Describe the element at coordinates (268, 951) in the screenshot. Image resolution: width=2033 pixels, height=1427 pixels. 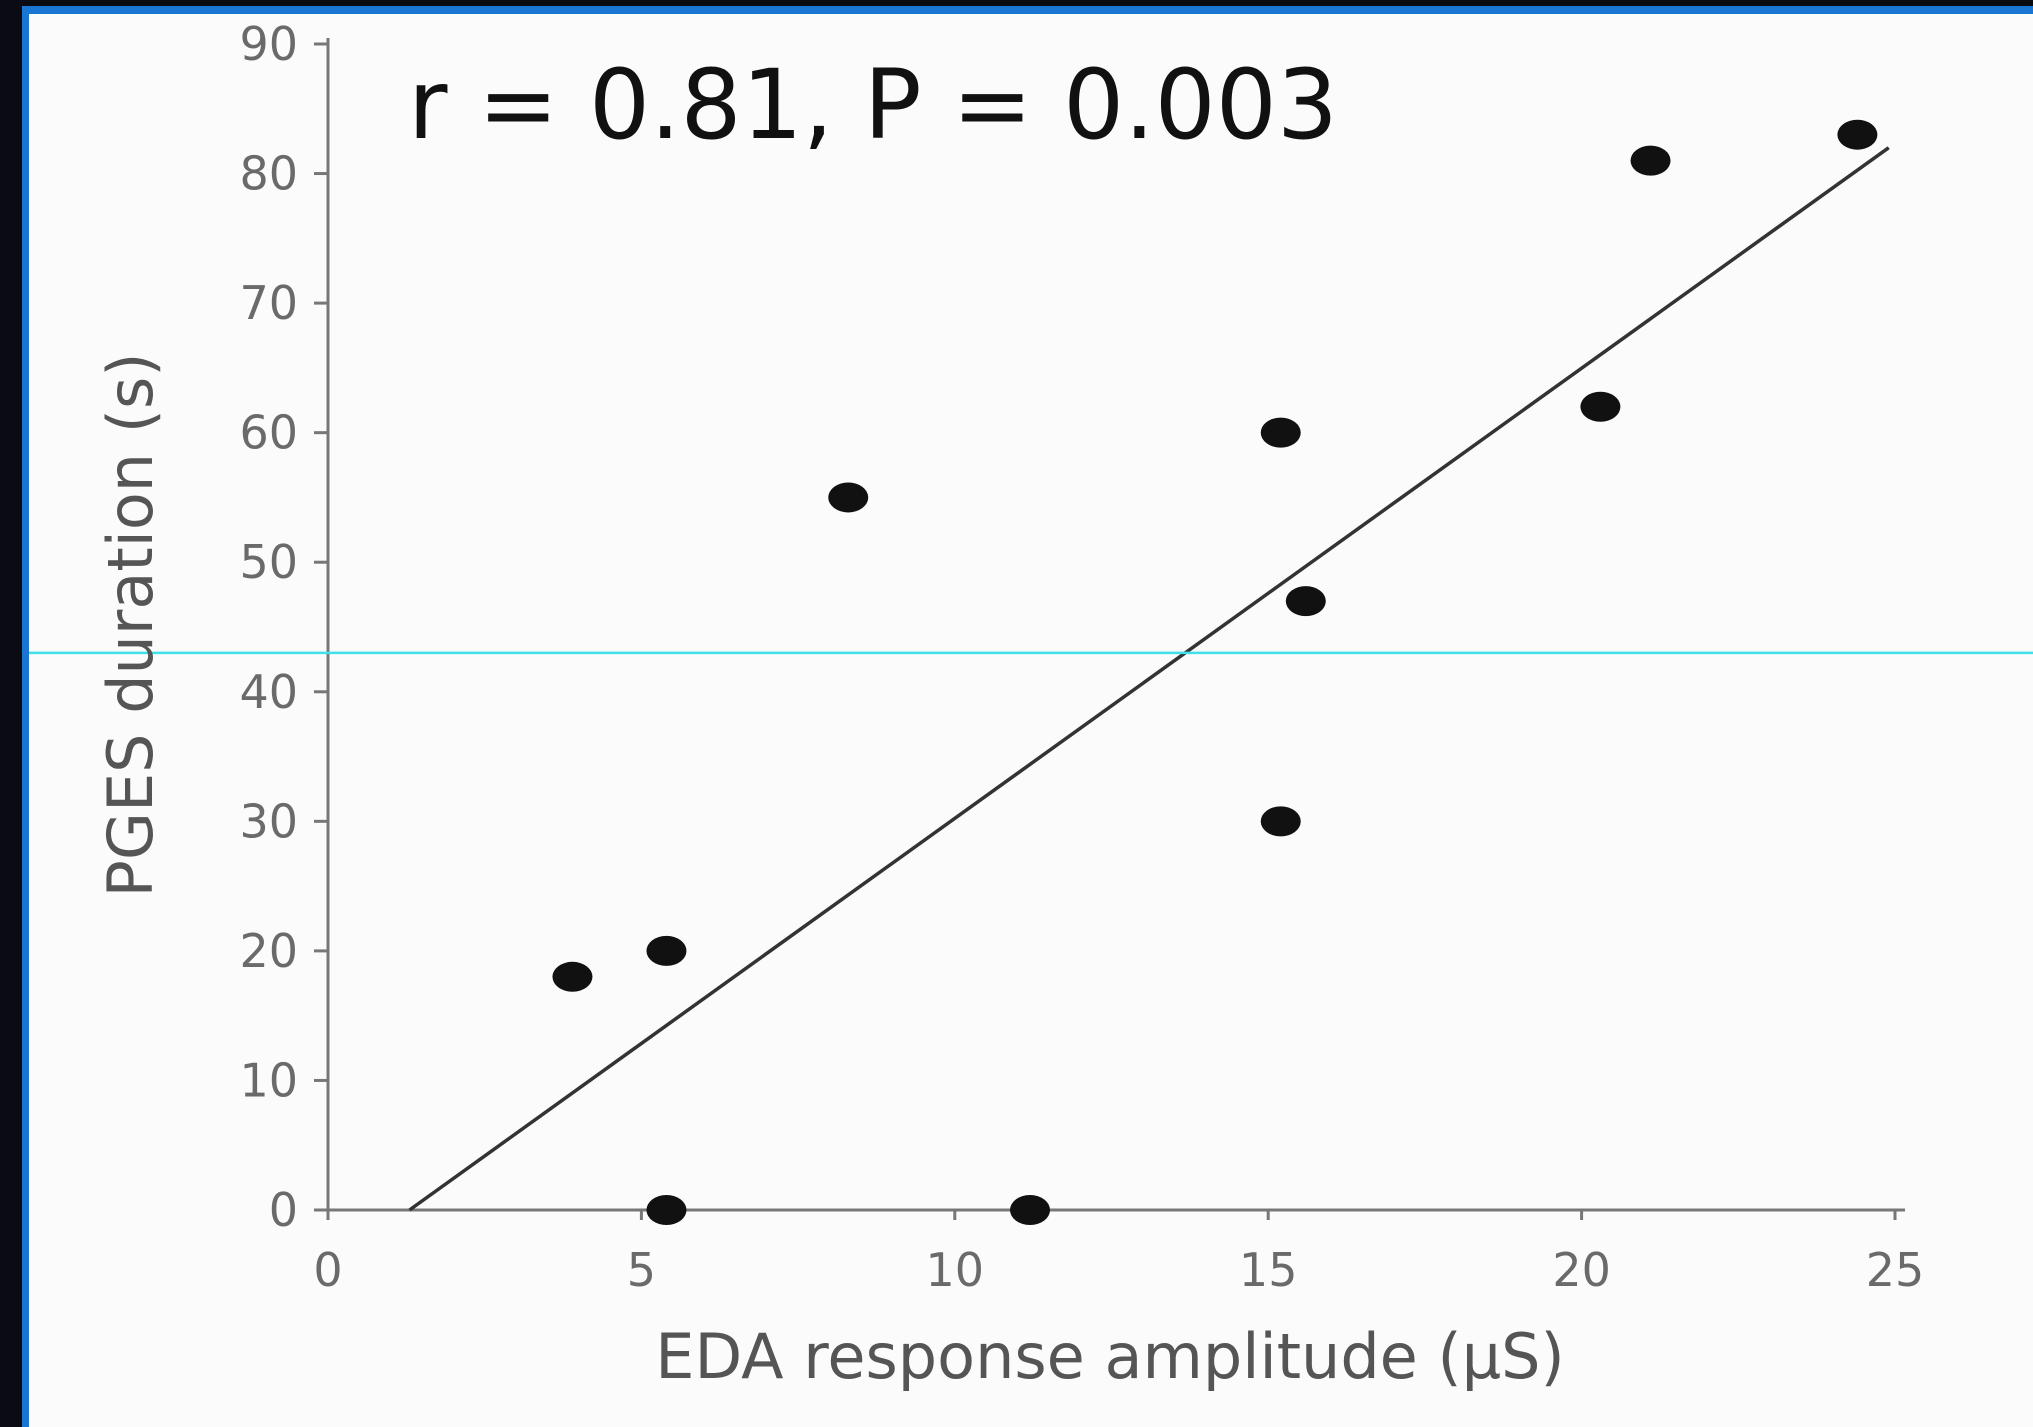
I see `y-tick-label: 20` at that location.